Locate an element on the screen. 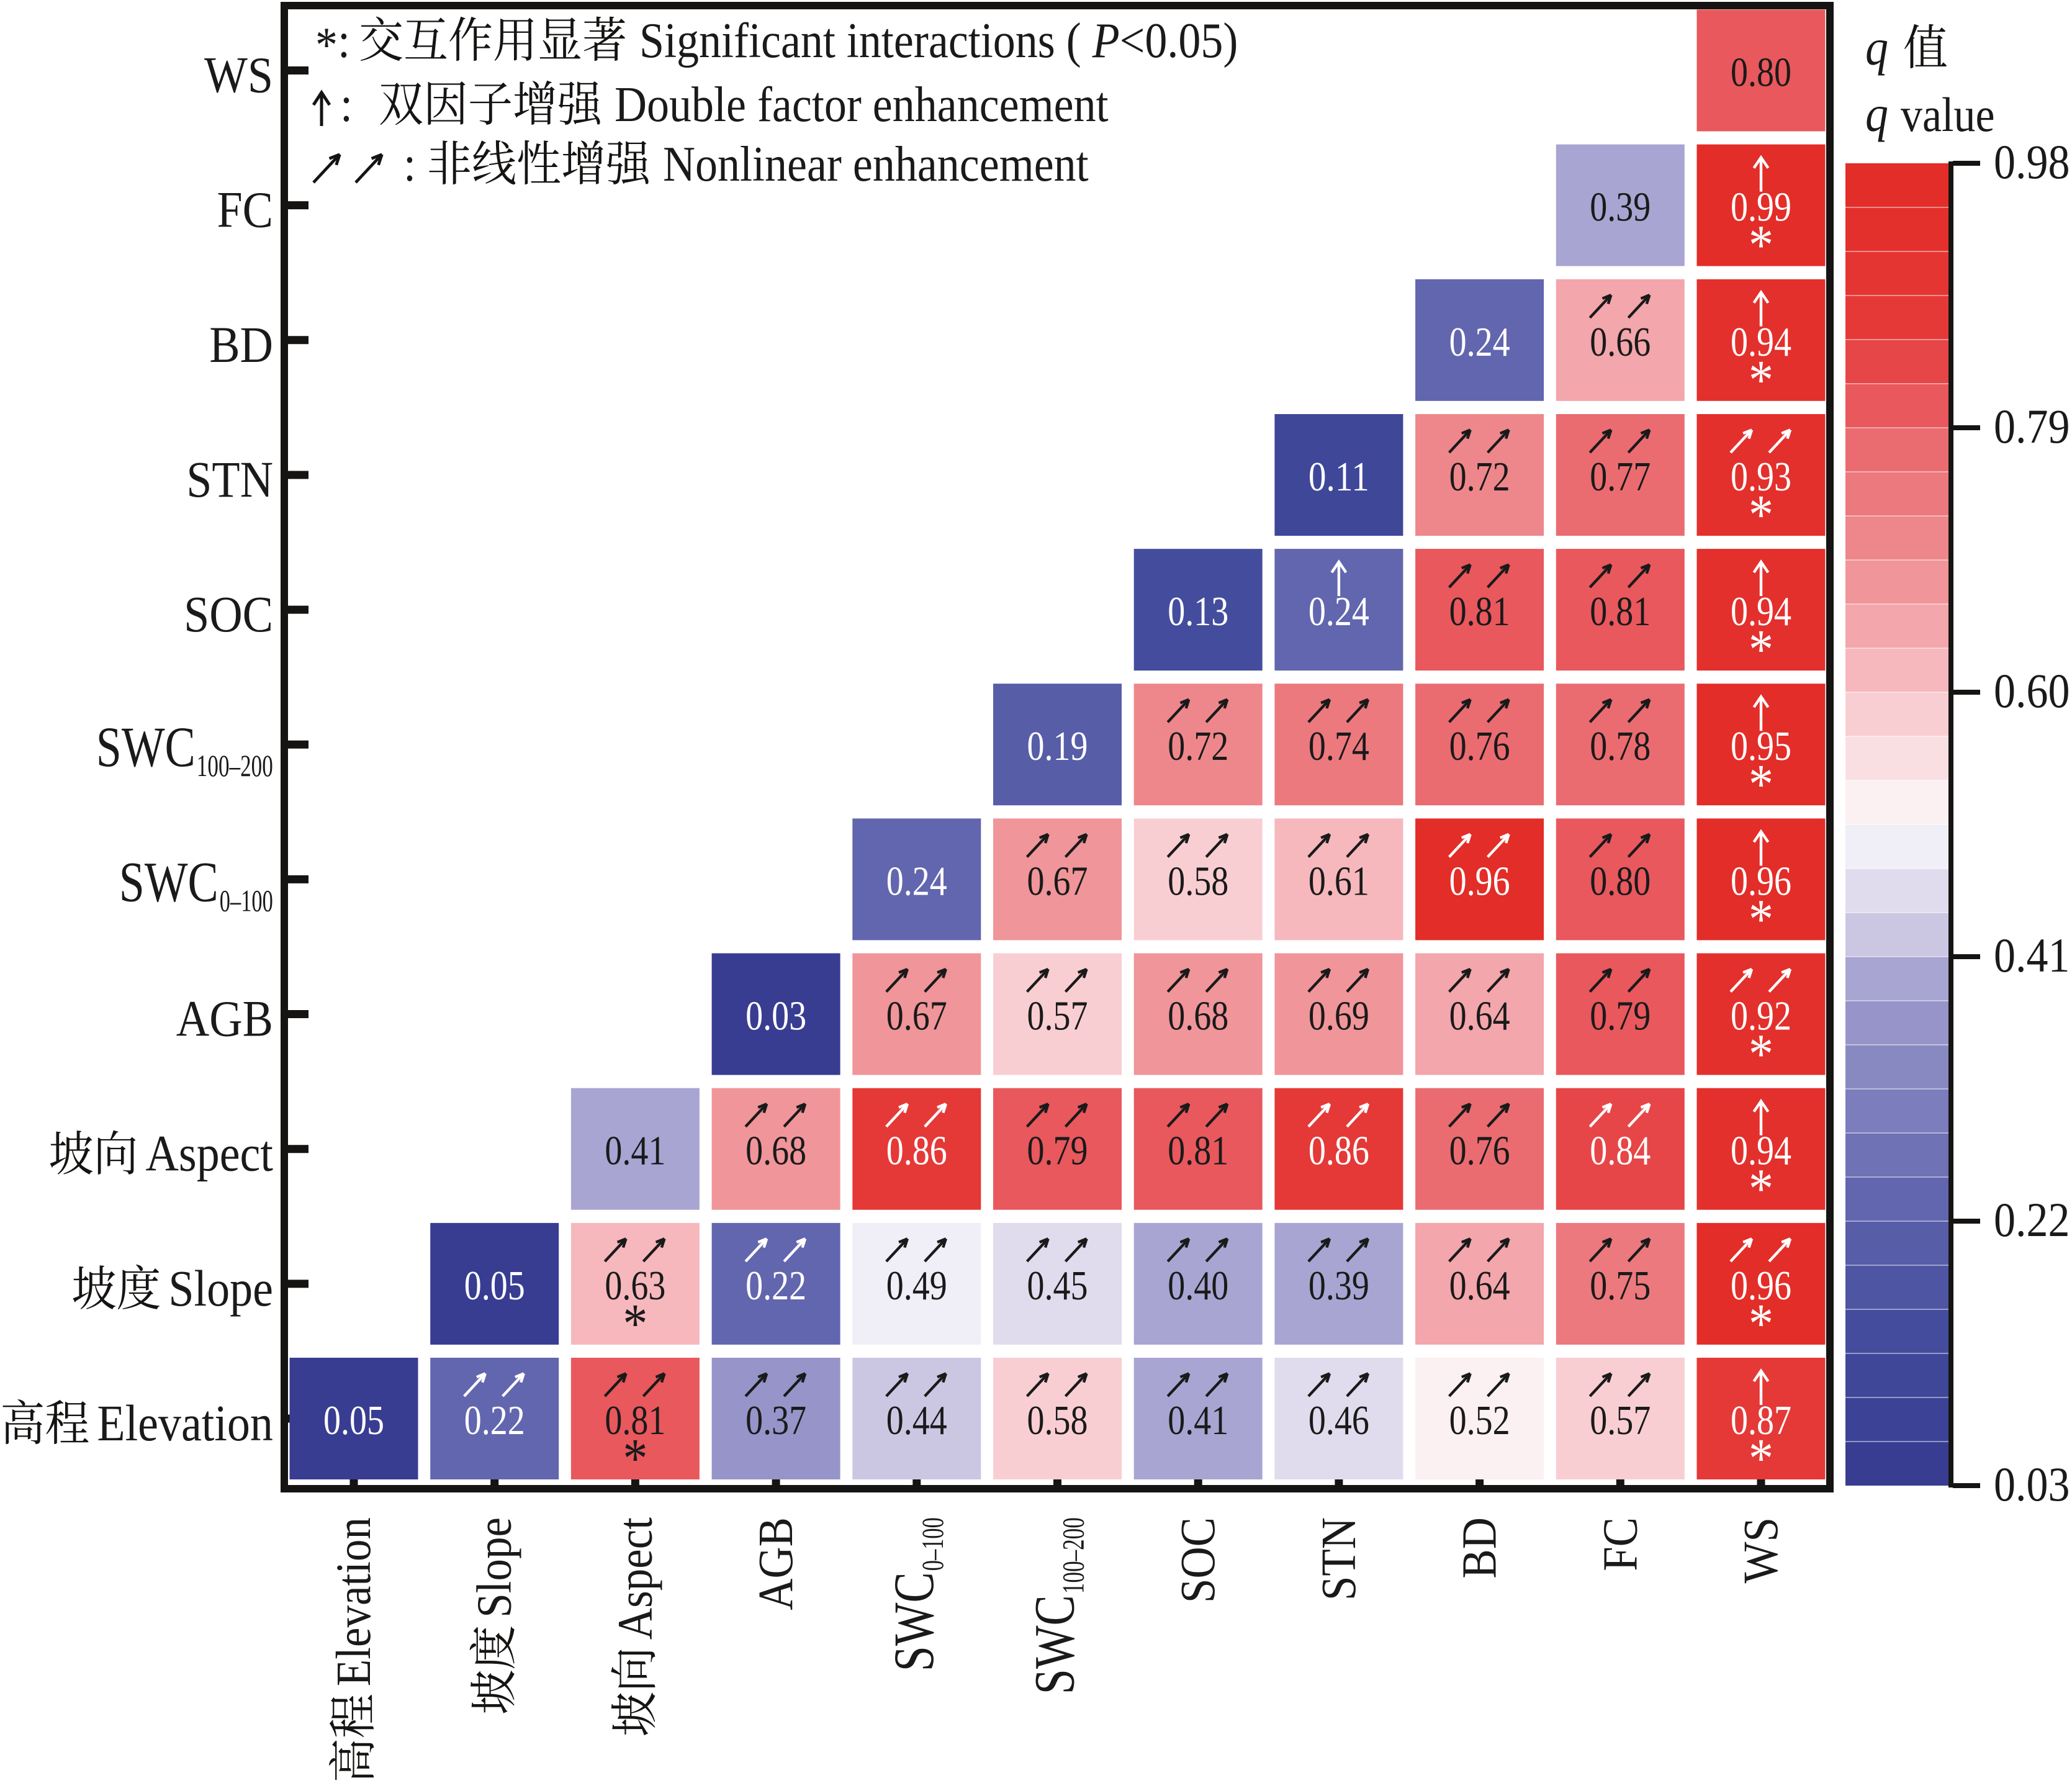 The width and height of the screenshot is (2072, 1783). svg-text: 0.75 is located at coordinates (1620, 1285).